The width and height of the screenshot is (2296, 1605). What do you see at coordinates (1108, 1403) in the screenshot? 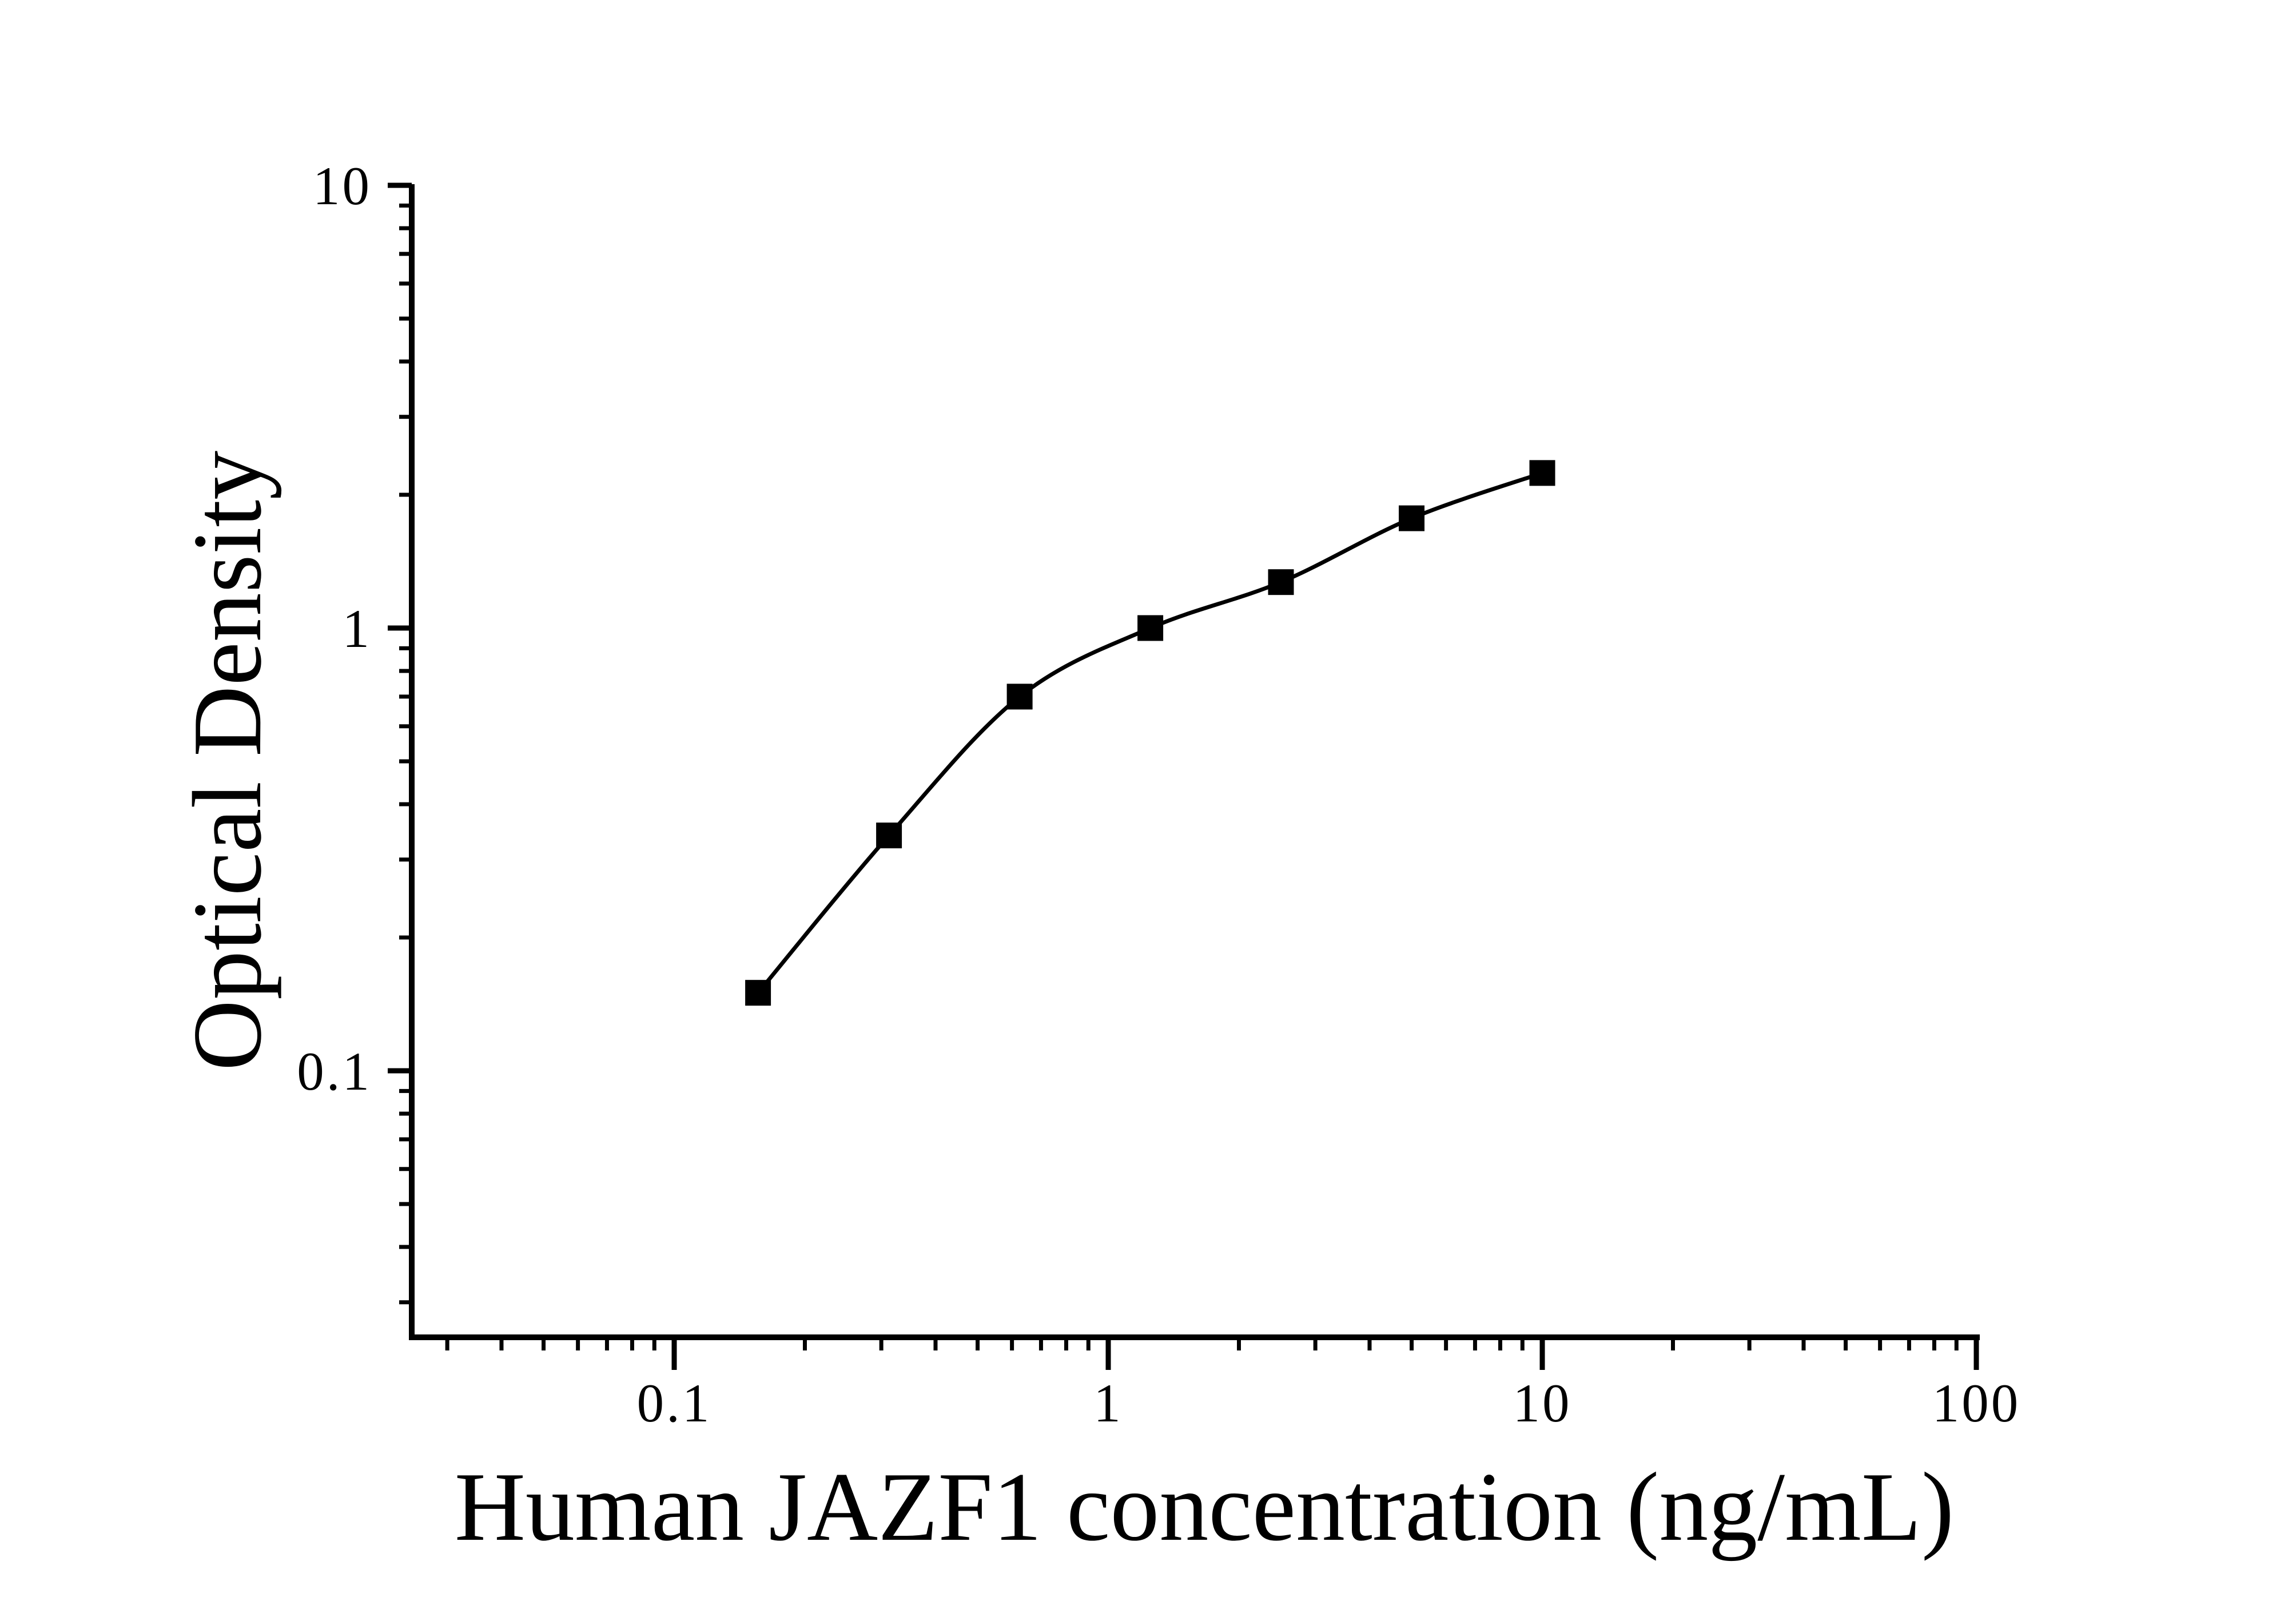
I see `x-tick-label-1: 1` at bounding box center [1108, 1403].